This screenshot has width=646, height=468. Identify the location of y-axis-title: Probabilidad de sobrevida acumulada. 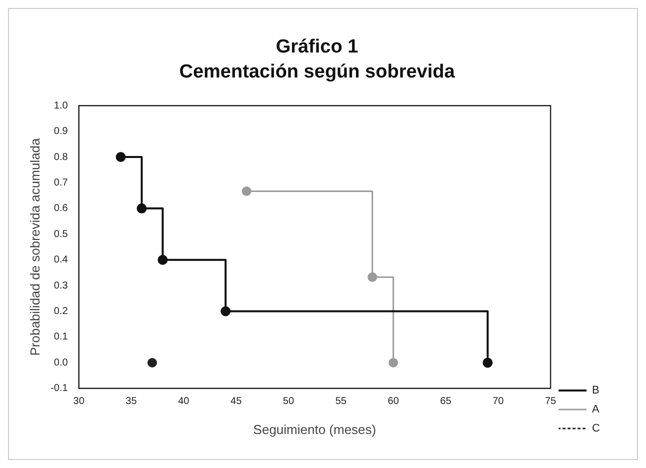
(34, 246).